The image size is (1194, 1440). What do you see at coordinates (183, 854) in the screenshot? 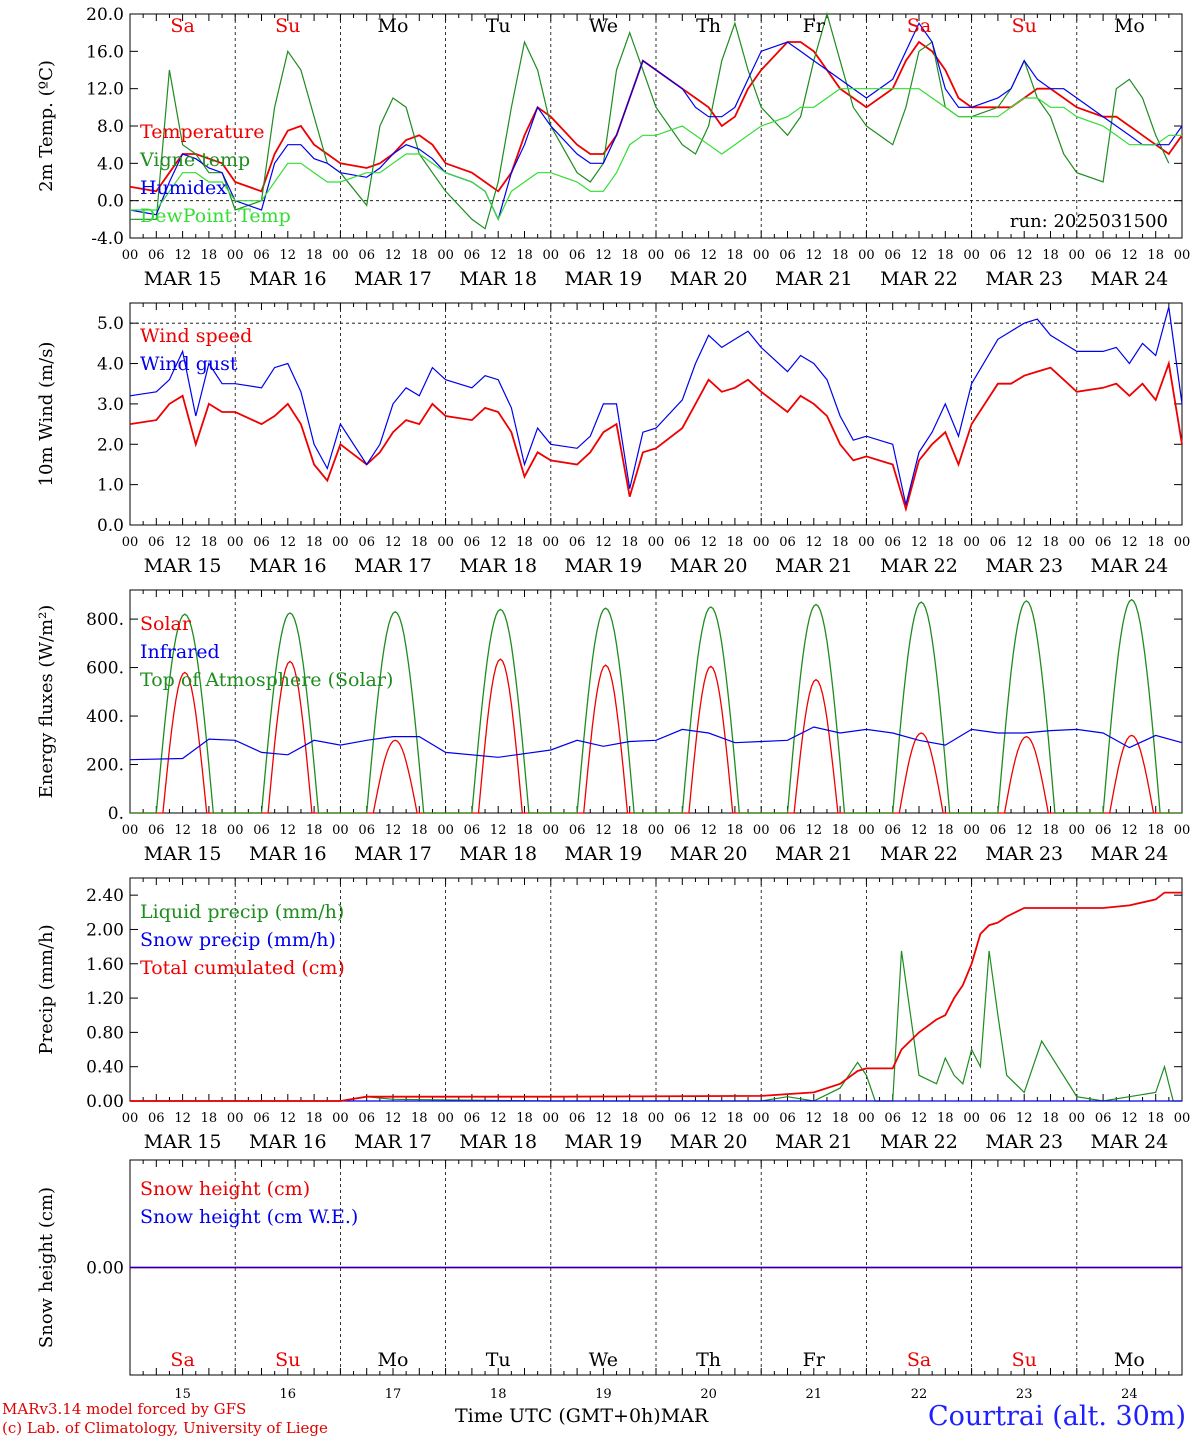
I see `date-label: MAR 15` at bounding box center [183, 854].